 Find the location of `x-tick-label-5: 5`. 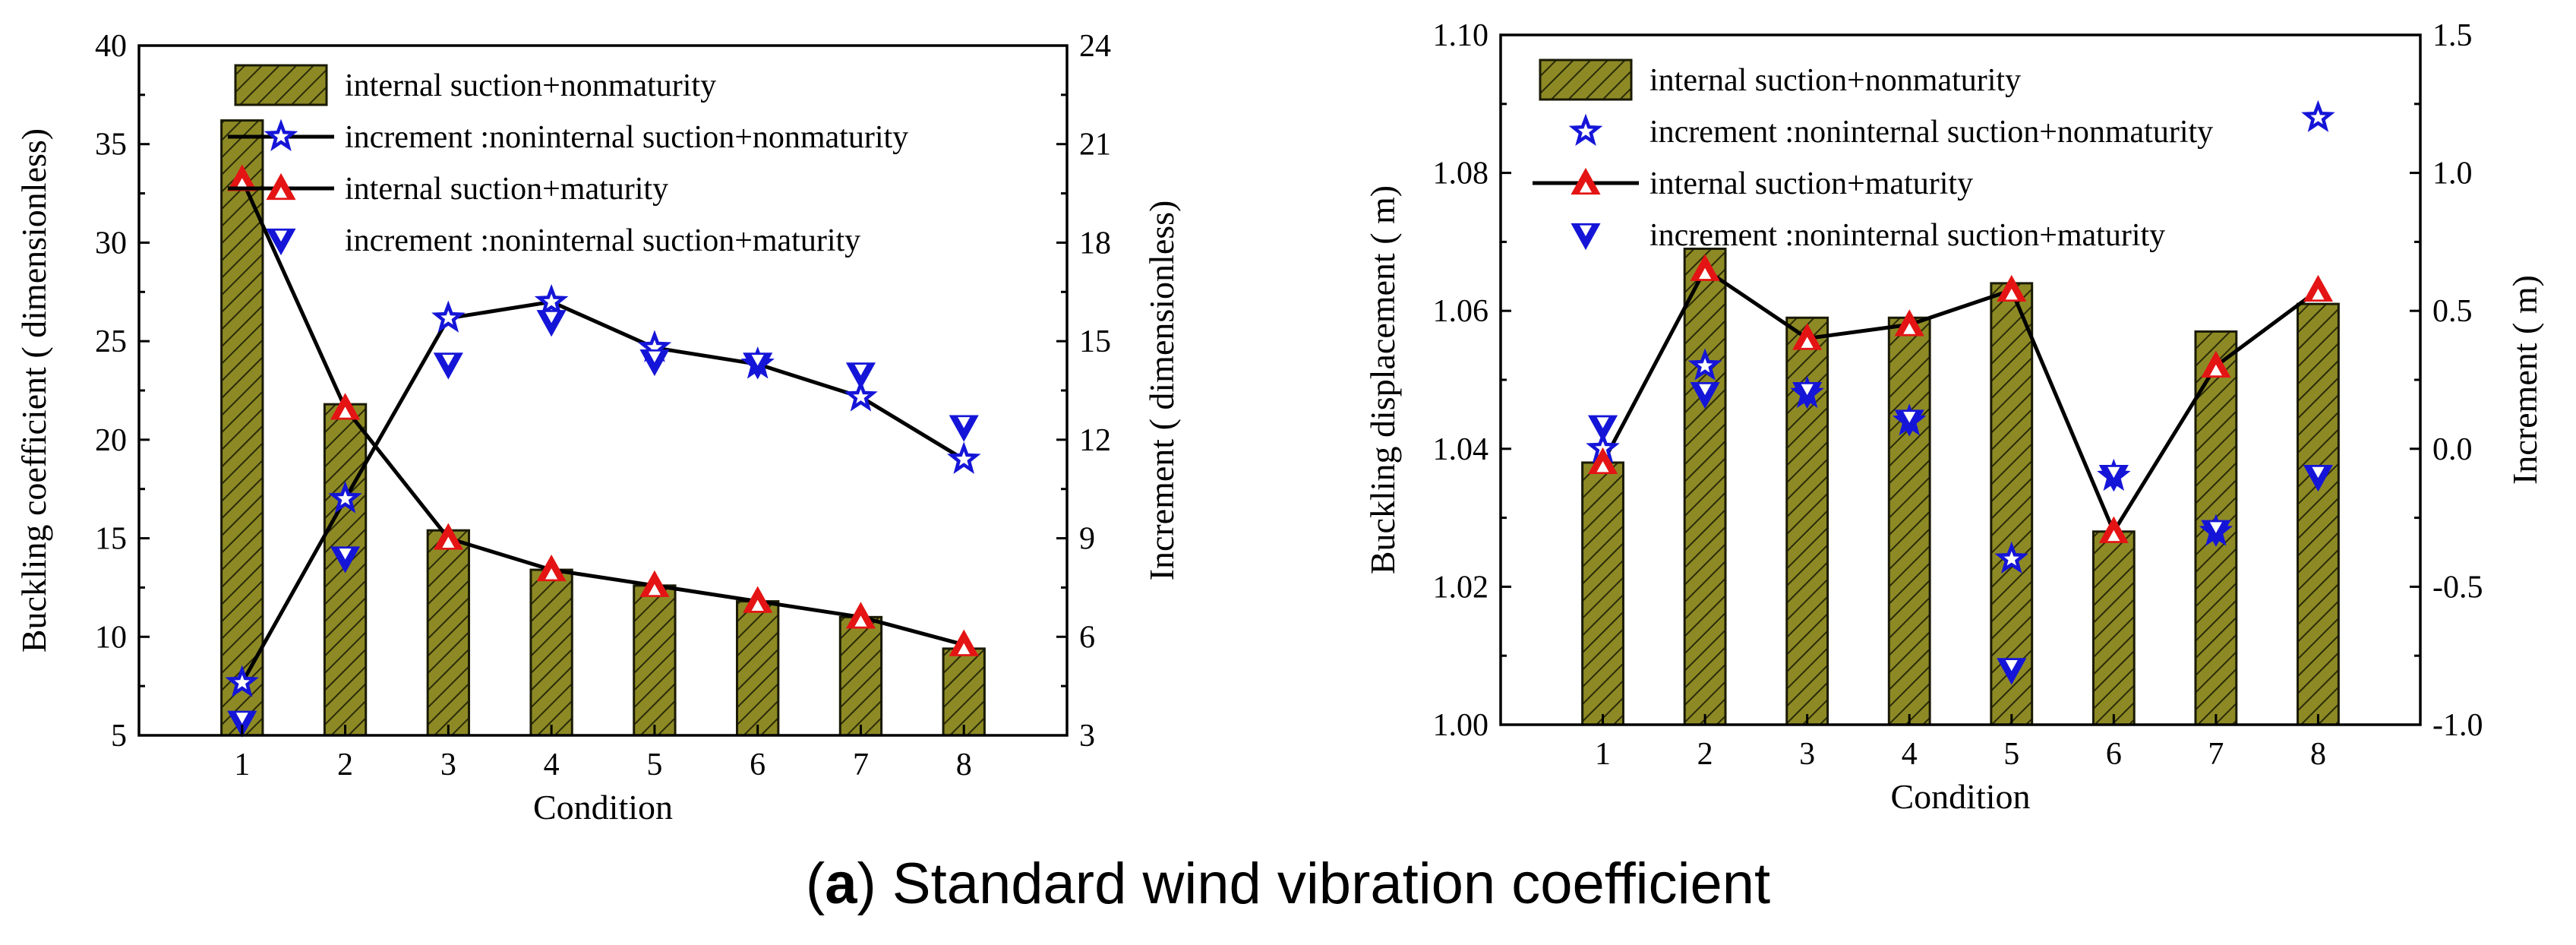

x-tick-label-5: 5 is located at coordinates (2011, 754).